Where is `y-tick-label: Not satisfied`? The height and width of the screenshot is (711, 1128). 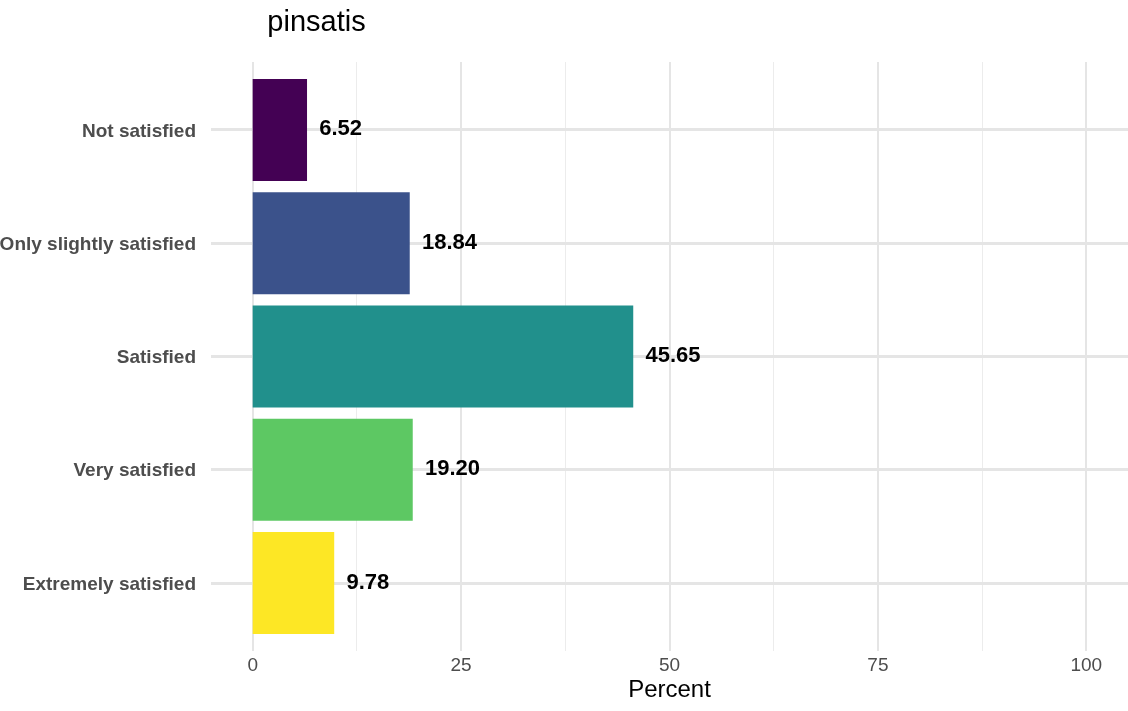
y-tick-label: Not satisfied is located at coordinates (138, 130).